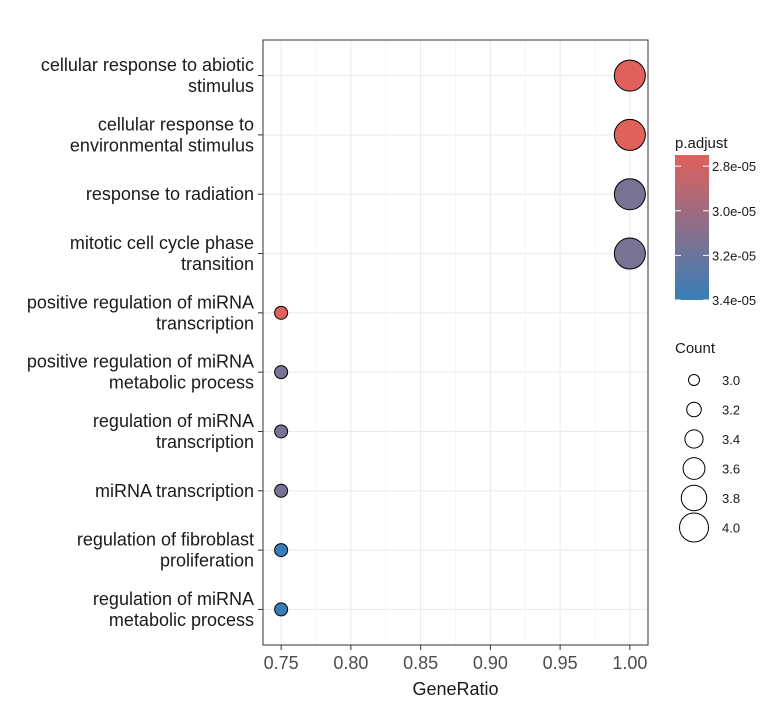  I want to click on y-tick-label: regulation of miRNA metabolic process, so click(173, 609).